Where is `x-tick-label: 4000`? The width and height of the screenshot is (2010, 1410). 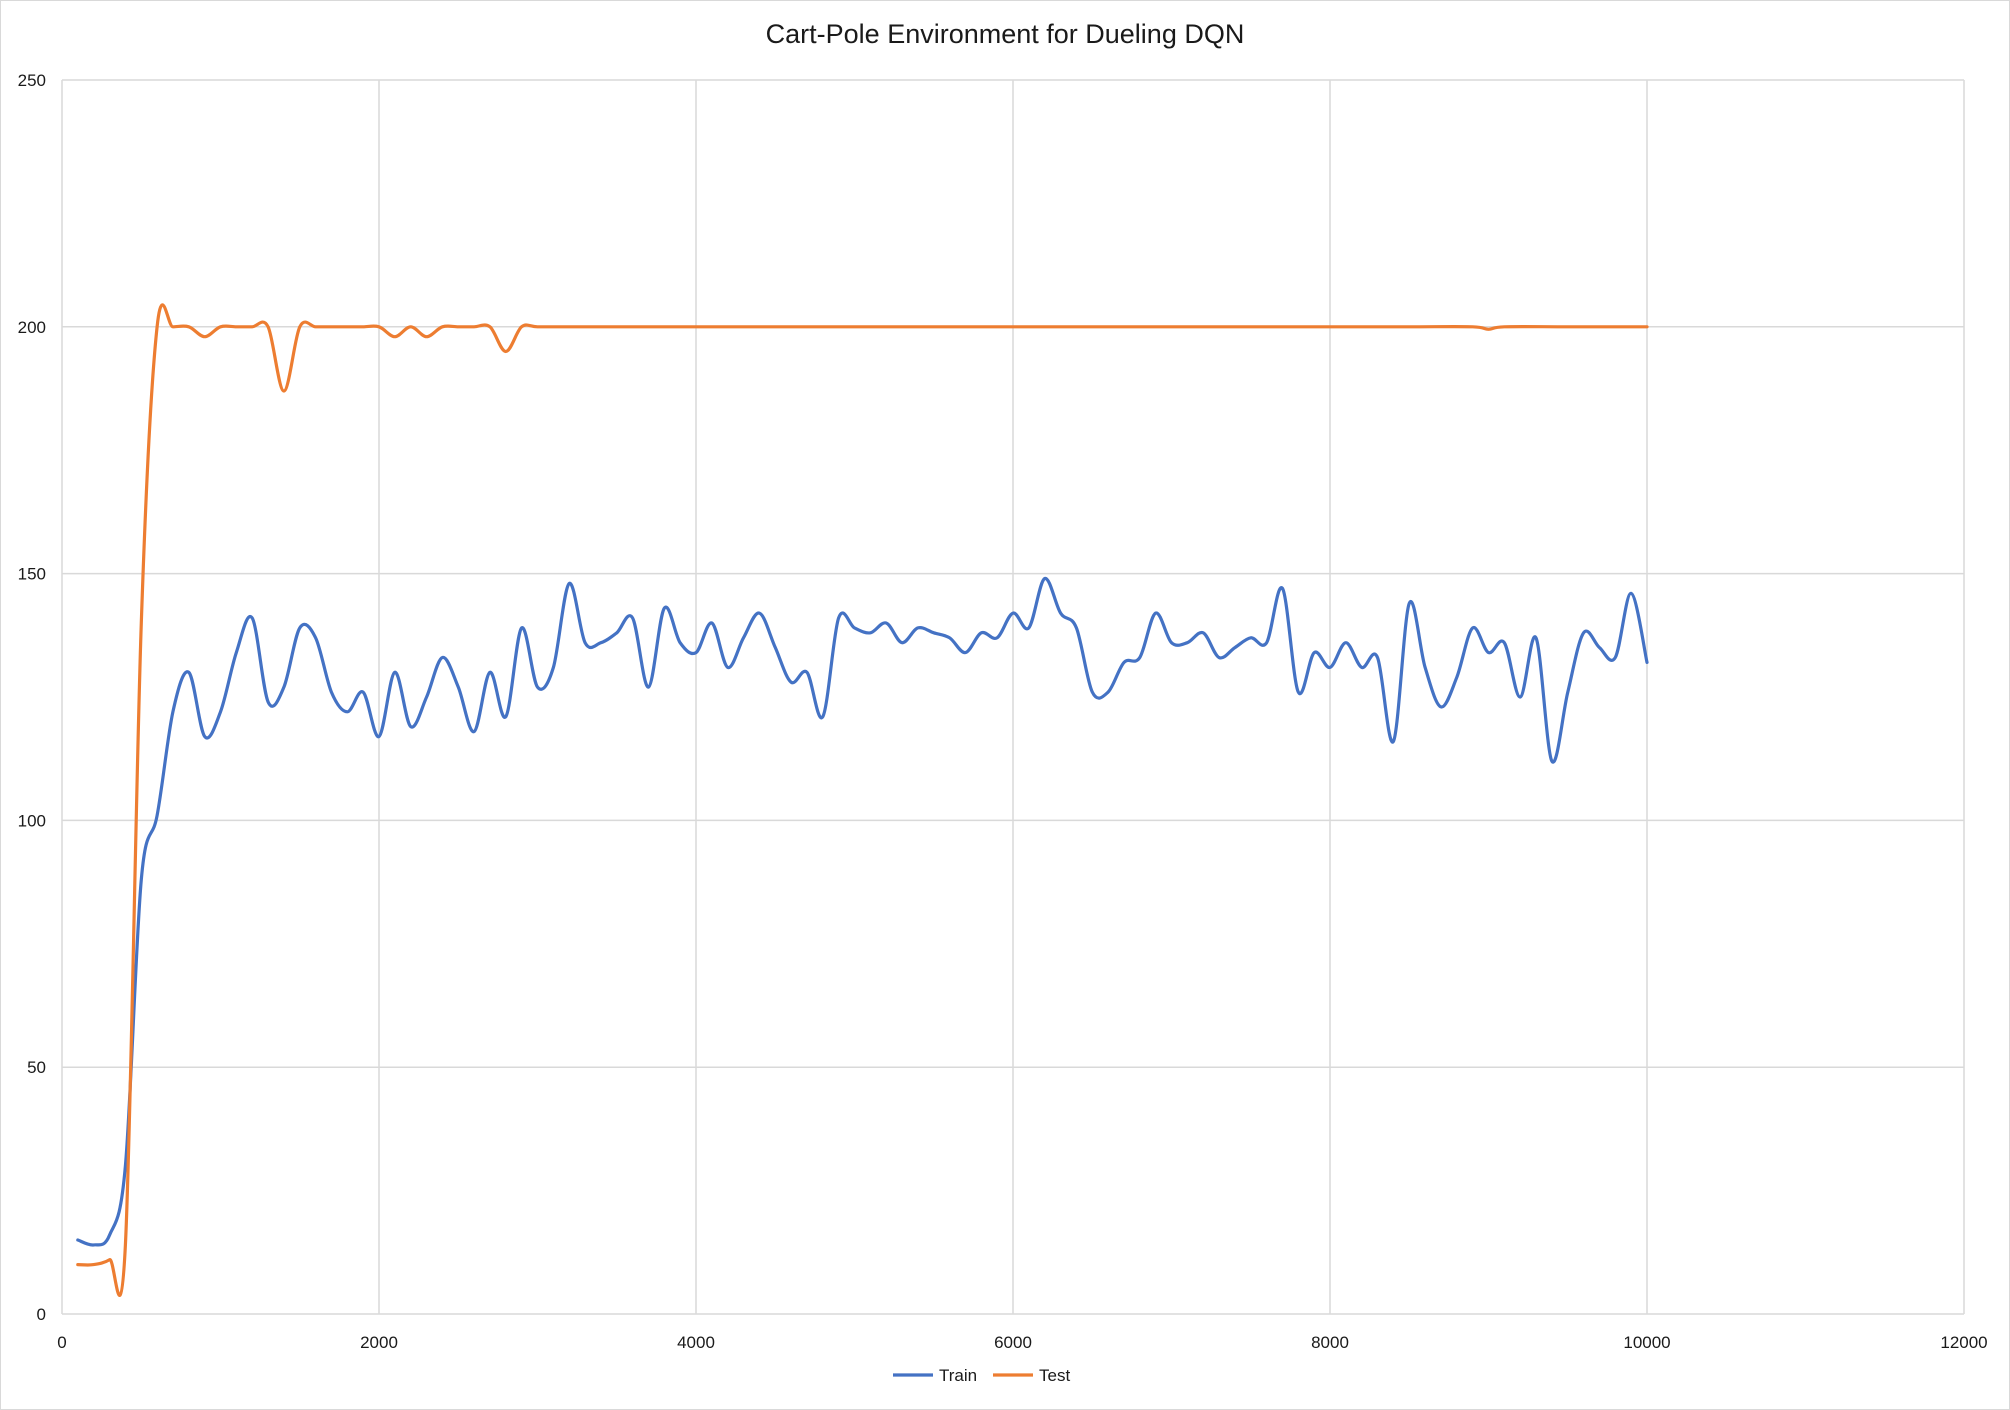
x-tick-label: 4000 is located at coordinates (696, 1342).